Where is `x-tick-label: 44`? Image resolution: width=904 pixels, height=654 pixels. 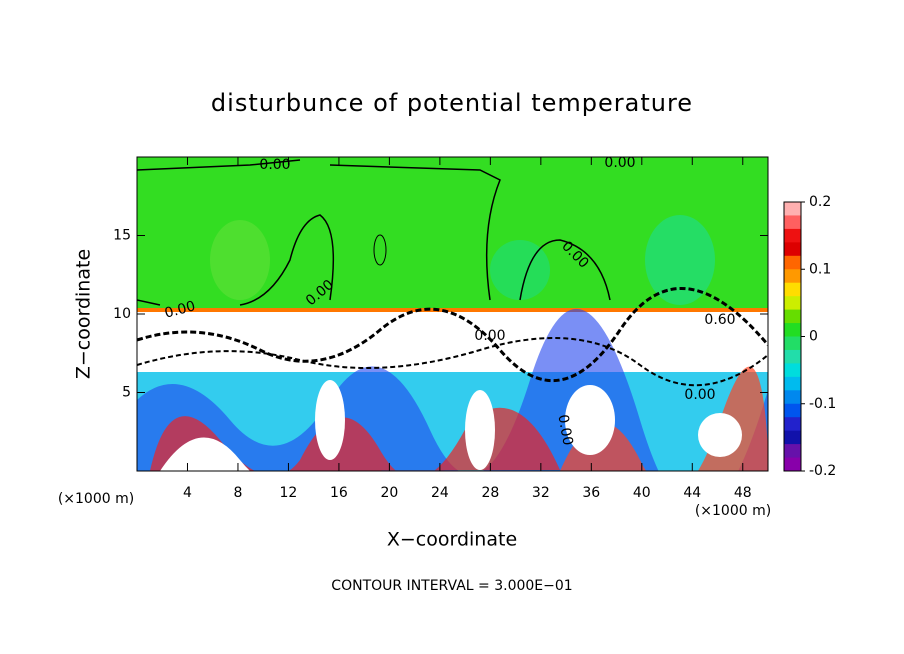
x-tick-label: 44 is located at coordinates (692, 493).